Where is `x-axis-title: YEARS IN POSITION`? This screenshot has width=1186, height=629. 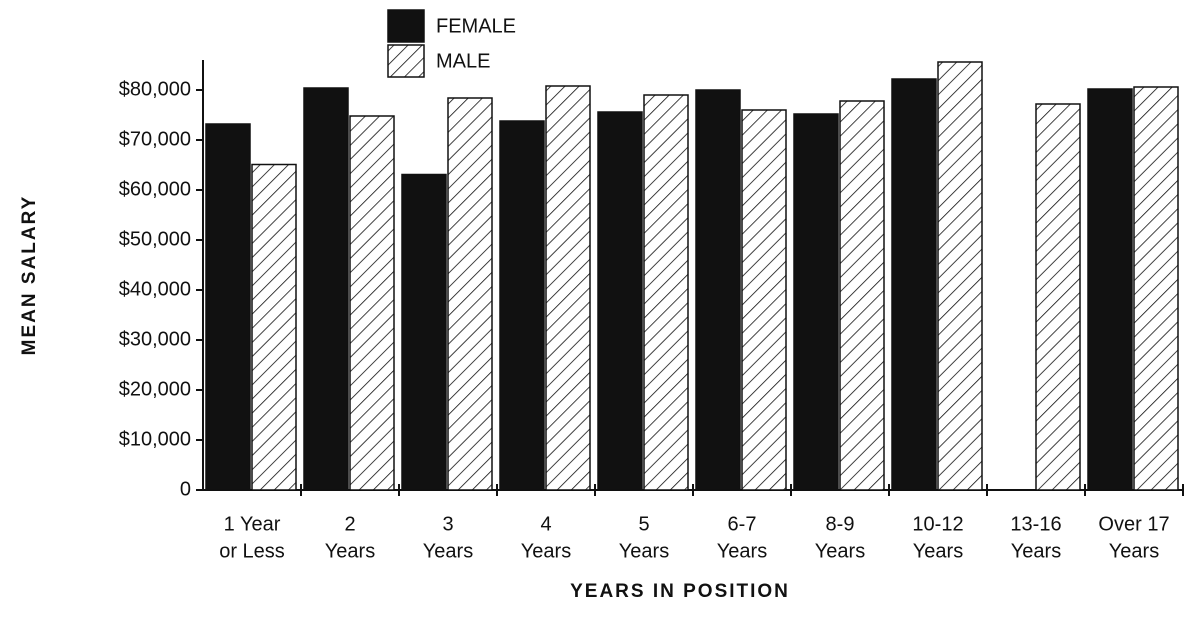 x-axis-title: YEARS IN POSITION is located at coordinates (680, 591).